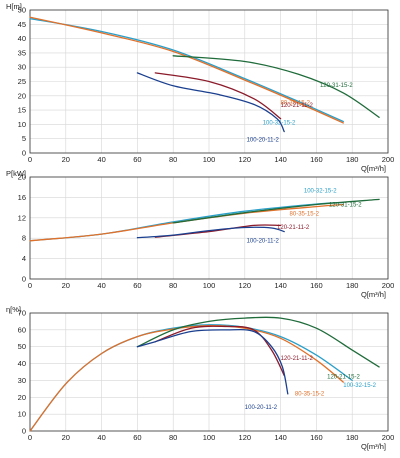 The width and height of the screenshot is (400, 458). What do you see at coordinates (30, 285) in the screenshot?
I see `power-x-tick-label: 0` at bounding box center [30, 285].